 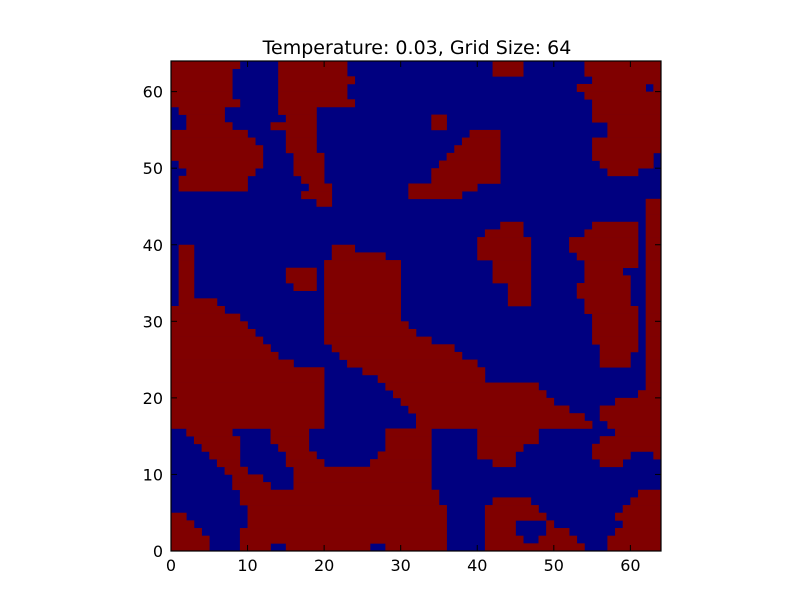 I want to click on y-tick-label: 60, so click(x=153, y=92).